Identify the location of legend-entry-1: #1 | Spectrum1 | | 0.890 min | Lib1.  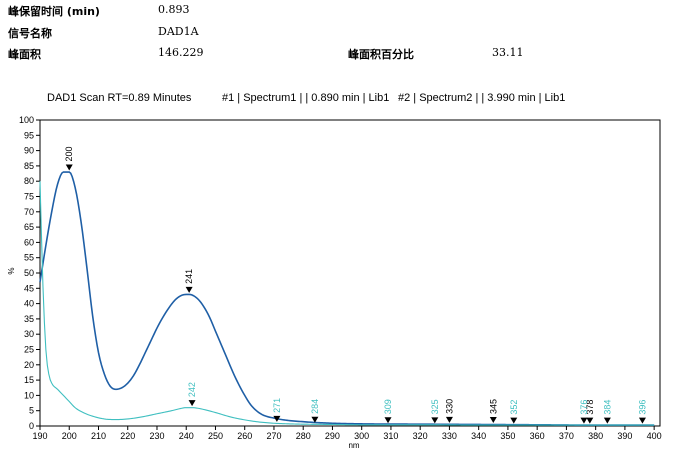
(305, 98).